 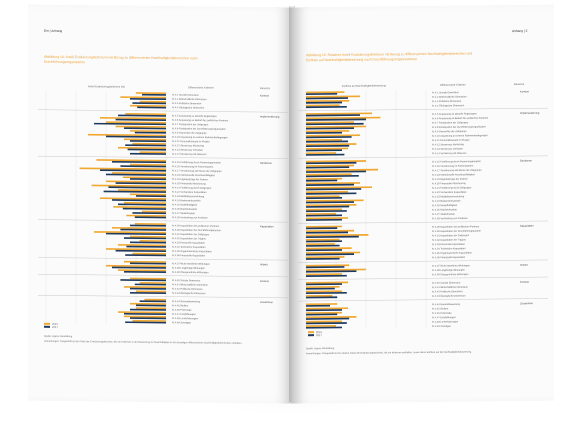 What do you see at coordinates (191, 234) in the screenshot?
I see `left-row-label: N: 4.31 Kapazitäten der Zielgruppe` at bounding box center [191, 234].